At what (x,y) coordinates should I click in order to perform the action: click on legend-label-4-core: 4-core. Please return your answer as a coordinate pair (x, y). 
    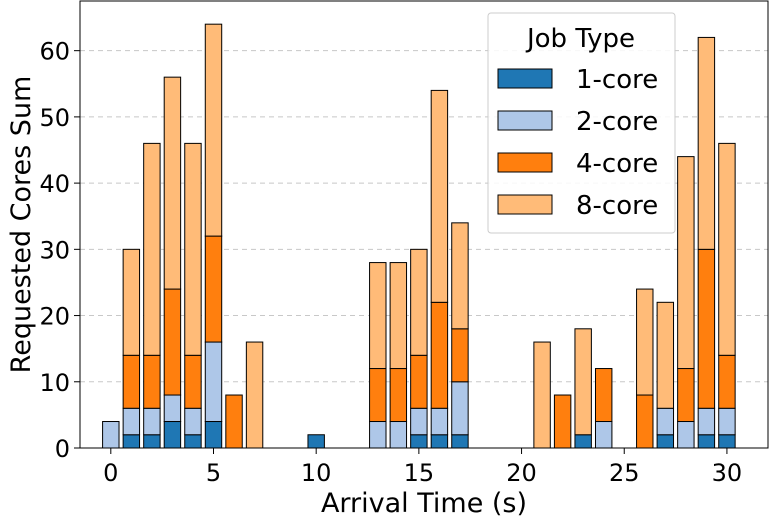
    Looking at the image, I should click on (617, 164).